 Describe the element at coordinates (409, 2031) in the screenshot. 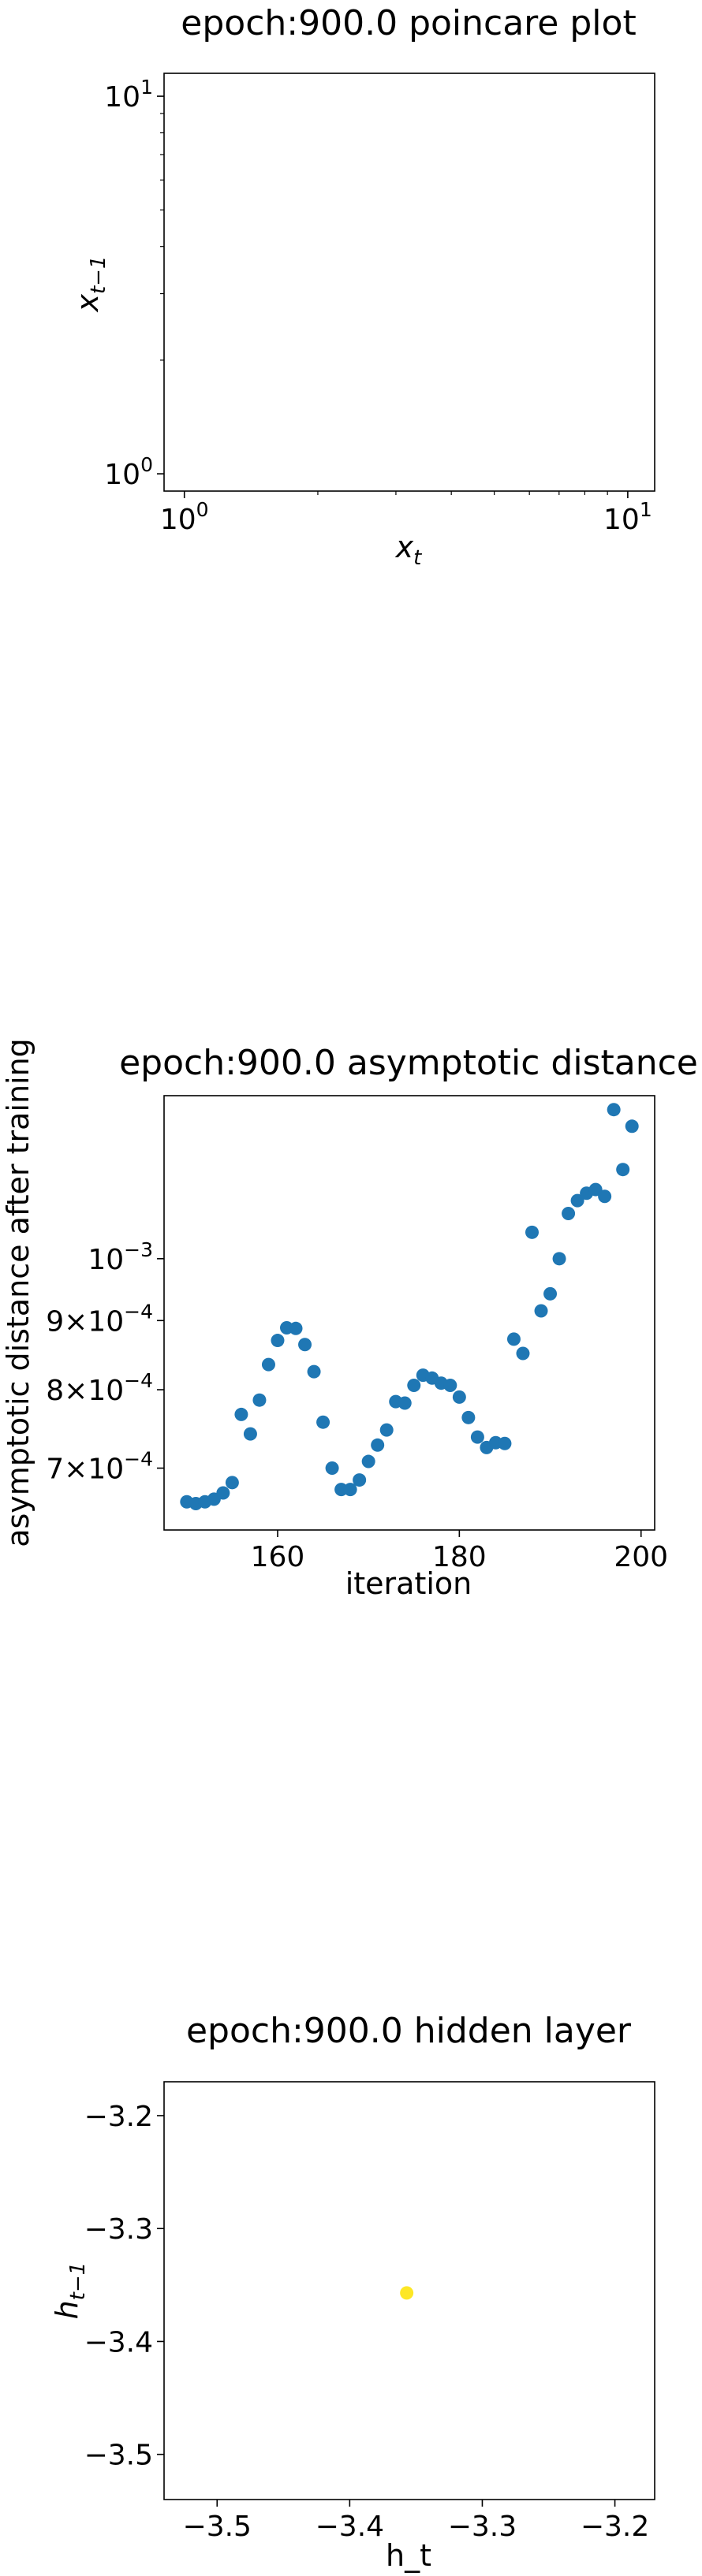

I see `hidden-title: epoch:900.0 hidden layer` at that location.